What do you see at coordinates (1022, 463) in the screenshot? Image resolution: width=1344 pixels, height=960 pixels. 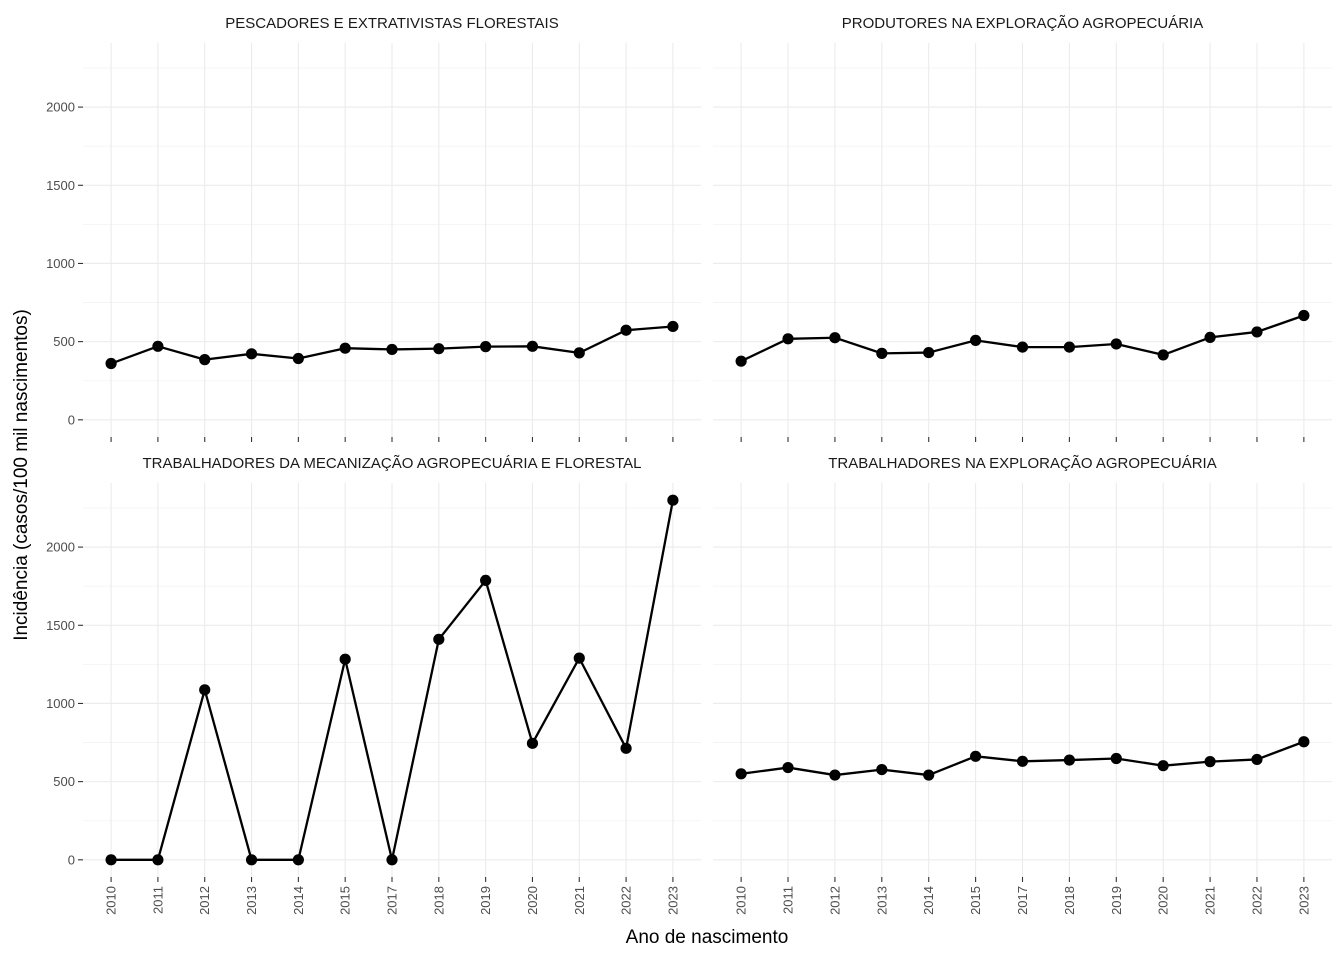 I see `facet-title: TRABALHADORES NA EXPLORAÇÃO AGROPECUÁRIA` at bounding box center [1022, 463].